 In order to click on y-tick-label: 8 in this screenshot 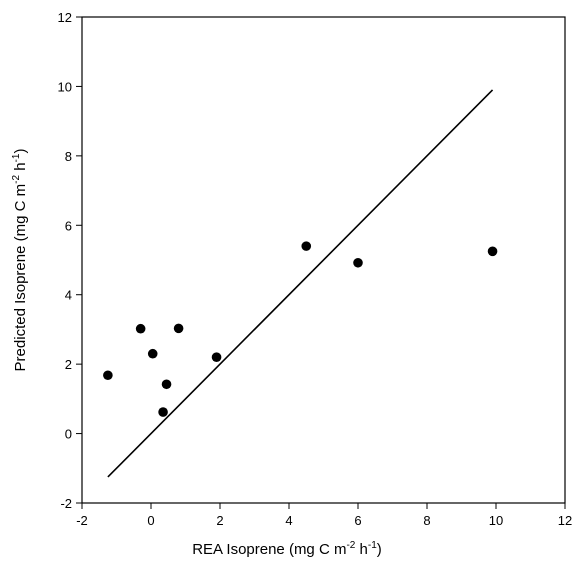, I will do `click(68, 156)`.